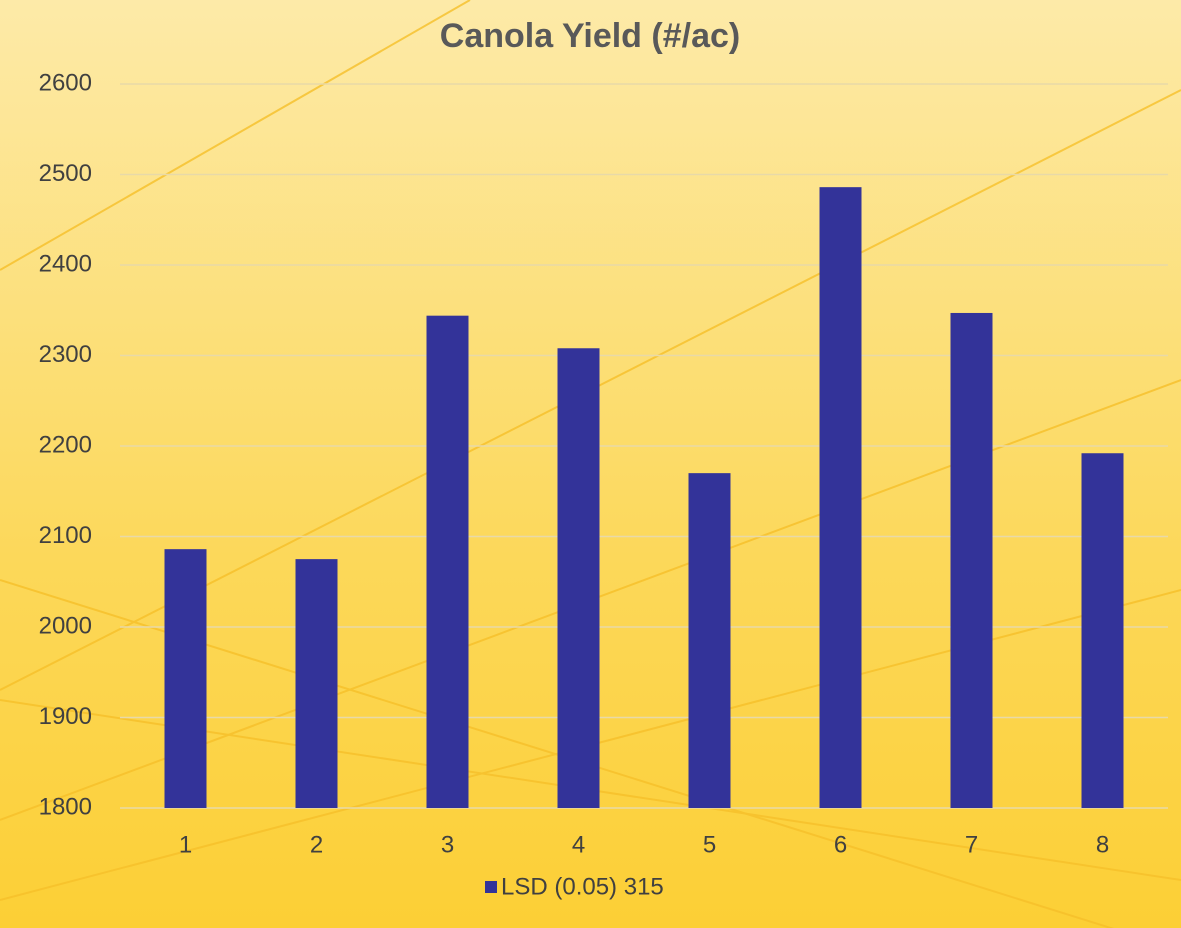  Describe the element at coordinates (65, 354) in the screenshot. I see `y-tick-label: 2300` at that location.